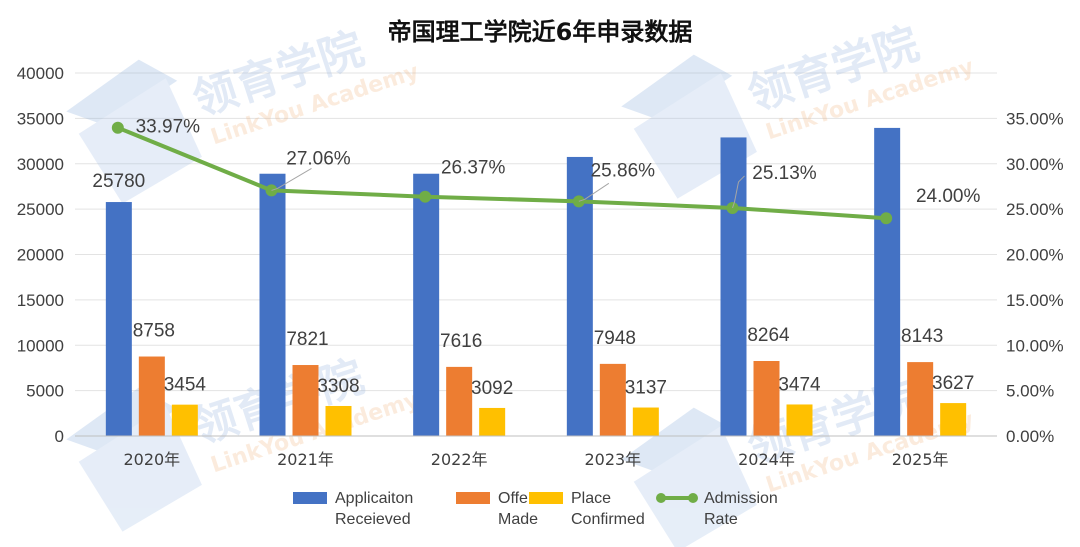  What do you see at coordinates (608, 519) in the screenshot?
I see `legend-label: Confirmed` at bounding box center [608, 519].